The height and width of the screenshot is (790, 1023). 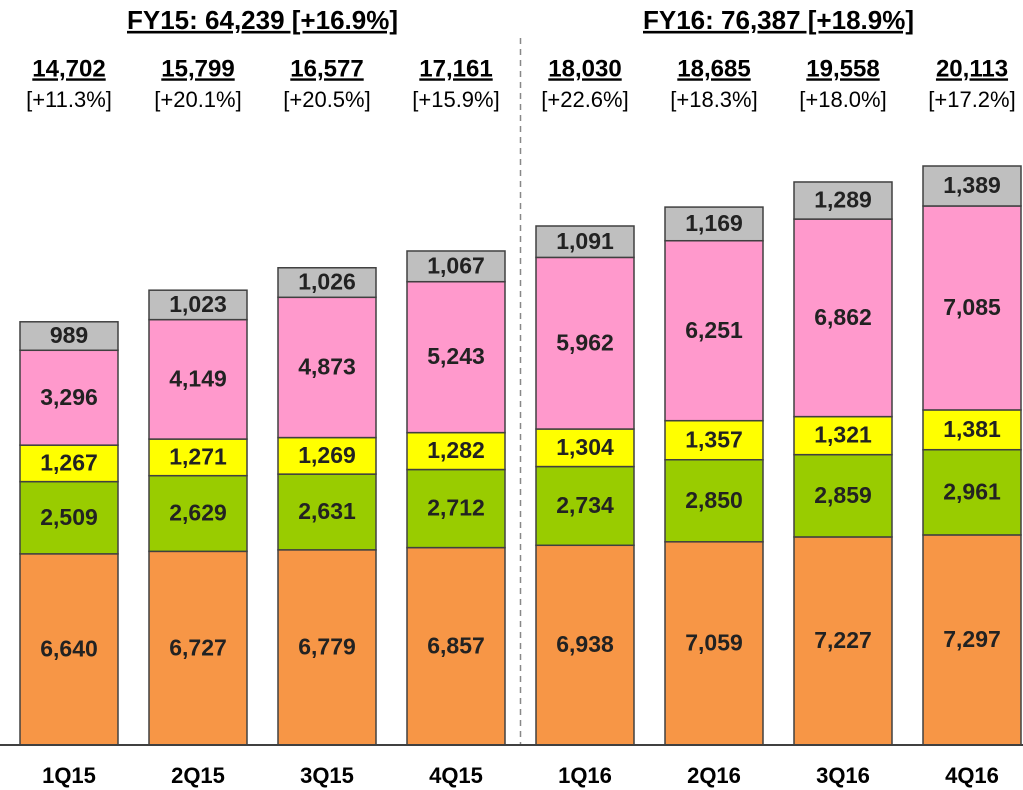 What do you see at coordinates (455, 68) in the screenshot?
I see `total-label: 17,161` at bounding box center [455, 68].